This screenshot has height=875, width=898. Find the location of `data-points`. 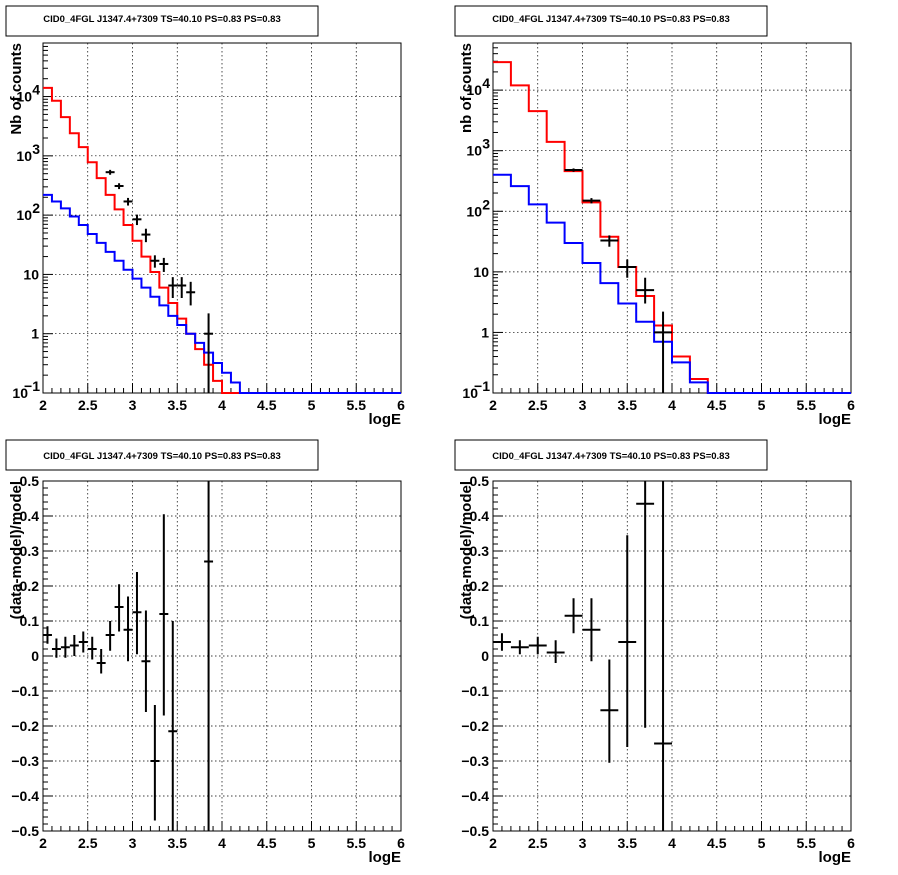

data-points is located at coordinates (618, 280).